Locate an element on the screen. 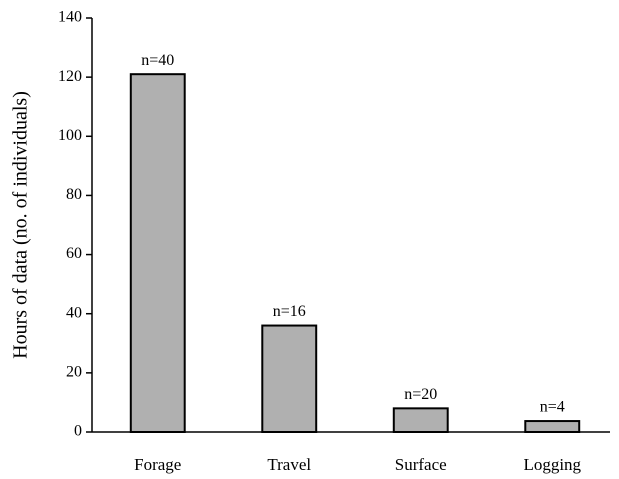 This screenshot has height=479, width=619. bar-annotation: n=16 is located at coordinates (289, 311).